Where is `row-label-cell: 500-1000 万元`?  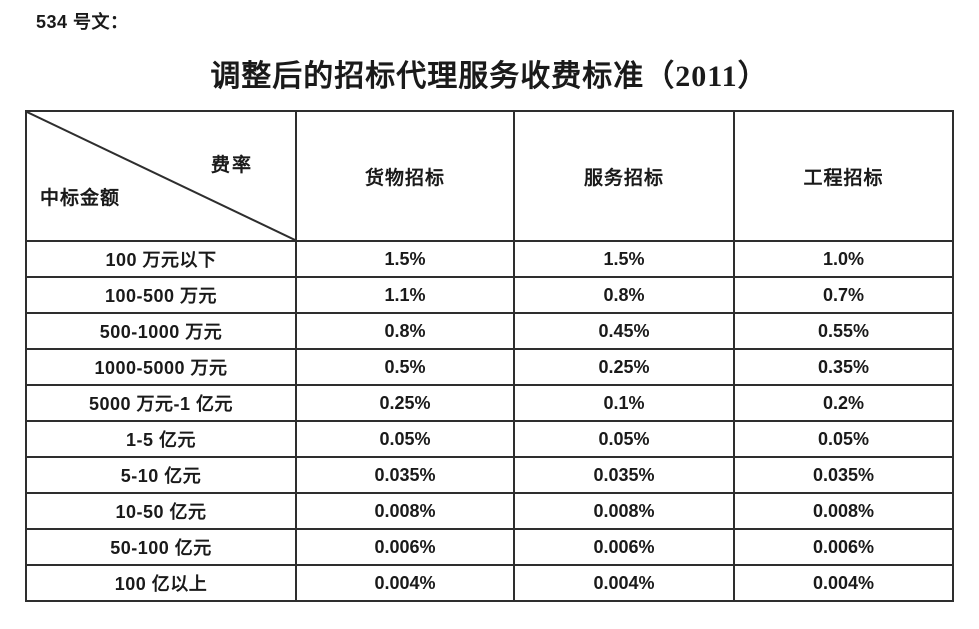
row-label-cell: 500-1000 万元 is located at coordinates (161, 331).